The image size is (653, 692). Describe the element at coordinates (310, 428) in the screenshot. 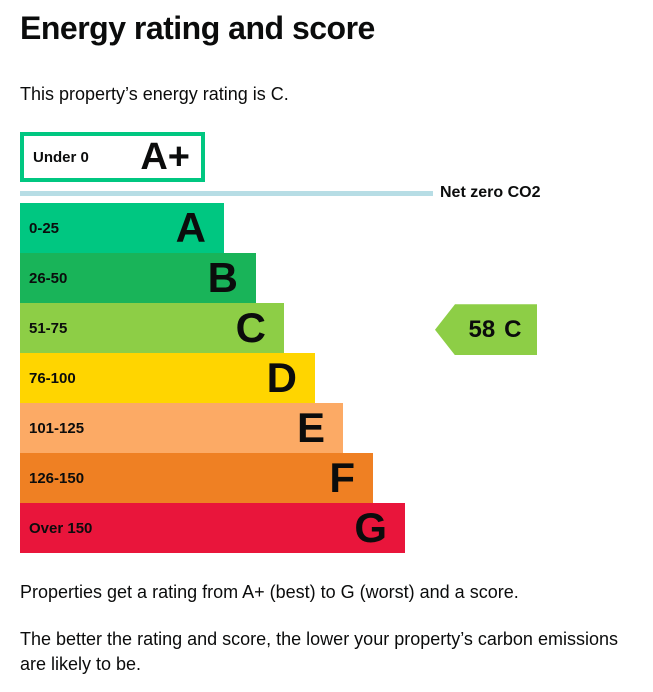

I see `band-grade-letter: E` at that location.